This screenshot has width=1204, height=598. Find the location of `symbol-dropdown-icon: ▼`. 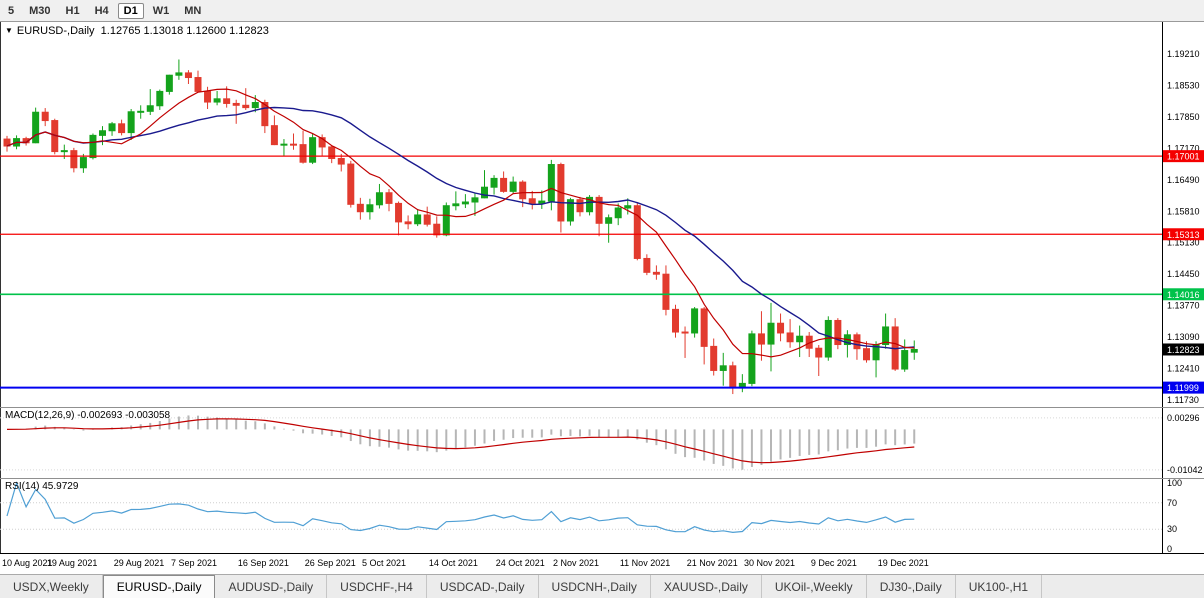

symbol-dropdown-icon: ▼ is located at coordinates (9, 30).